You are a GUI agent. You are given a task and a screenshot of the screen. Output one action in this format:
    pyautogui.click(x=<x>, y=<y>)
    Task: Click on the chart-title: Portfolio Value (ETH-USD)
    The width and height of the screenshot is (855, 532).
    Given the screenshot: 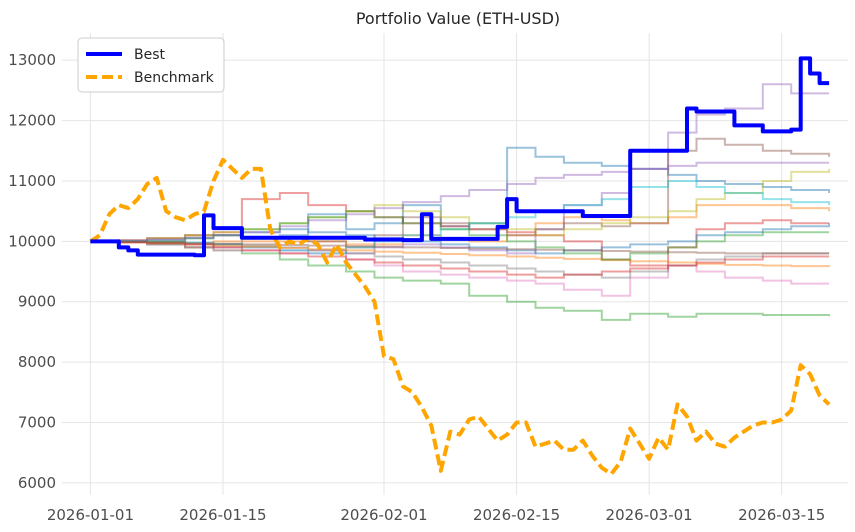 What is the action you would take?
    pyautogui.click(x=458, y=18)
    